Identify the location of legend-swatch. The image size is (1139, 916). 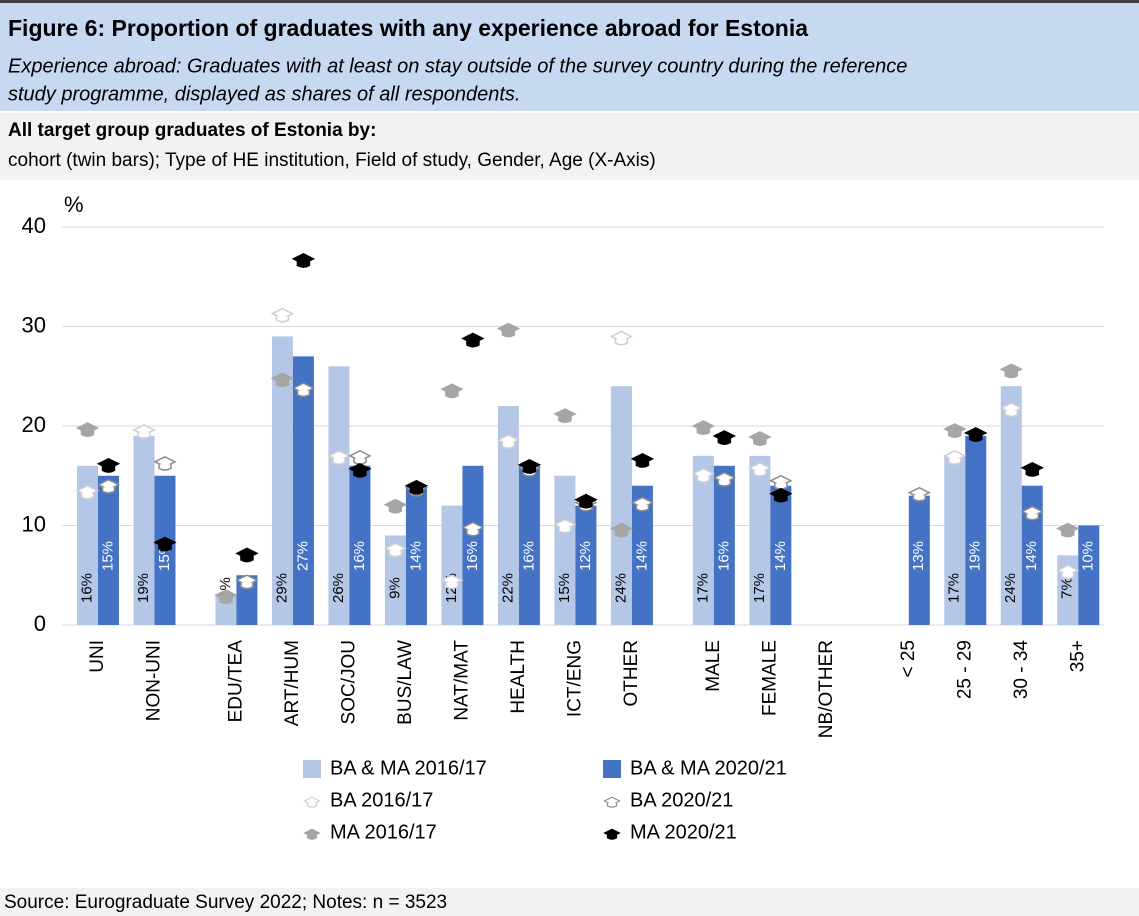
(612, 769).